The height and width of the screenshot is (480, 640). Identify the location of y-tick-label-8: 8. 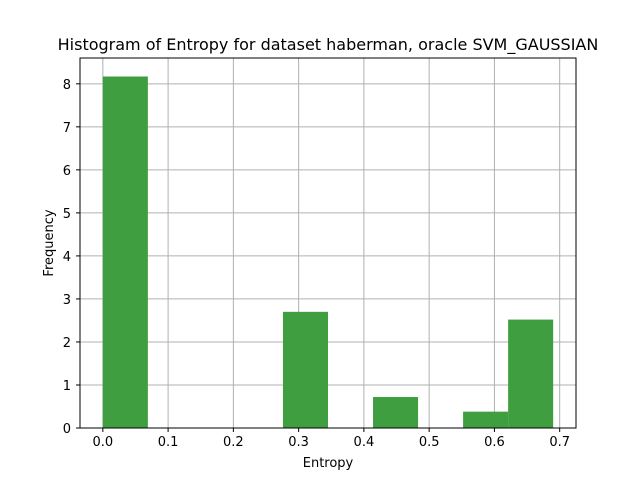
(67, 85).